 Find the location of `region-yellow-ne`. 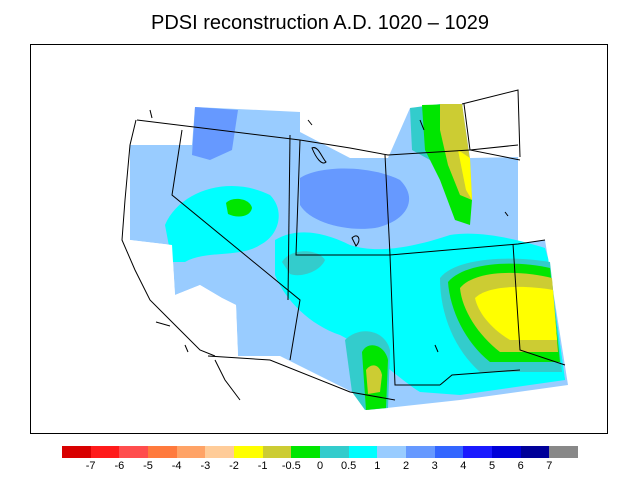

region-yellow-ne is located at coordinates (465, 175).